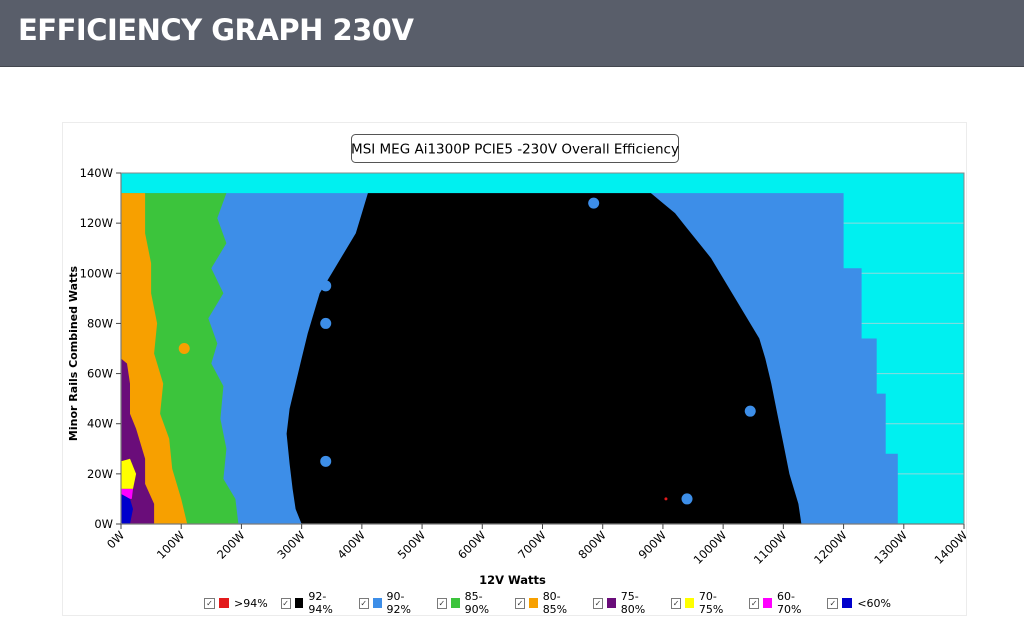 The image size is (1024, 639). Describe the element at coordinates (512, 33) in the screenshot. I see `header-bar: EFFICIENCY GRAPH 230V` at that location.